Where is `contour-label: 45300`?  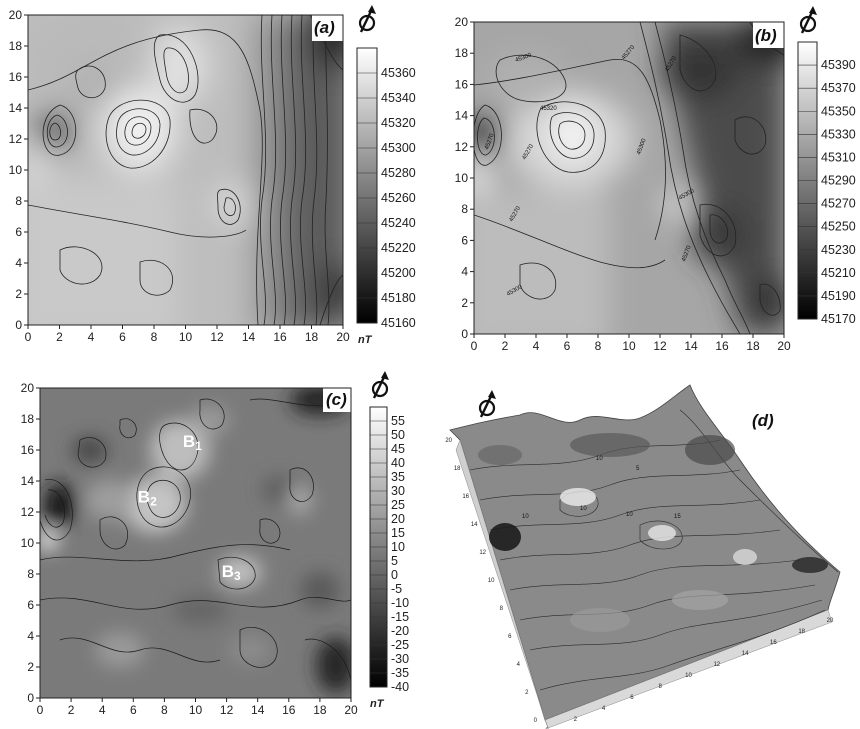 contour-label: 45300 is located at coordinates (642, 146).